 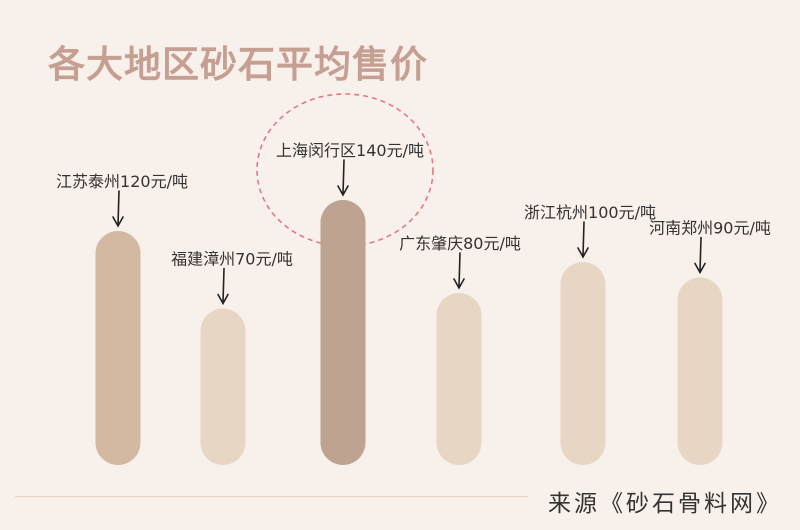 I want to click on data-label: 福建漳州70元/吨, so click(x=232, y=259).